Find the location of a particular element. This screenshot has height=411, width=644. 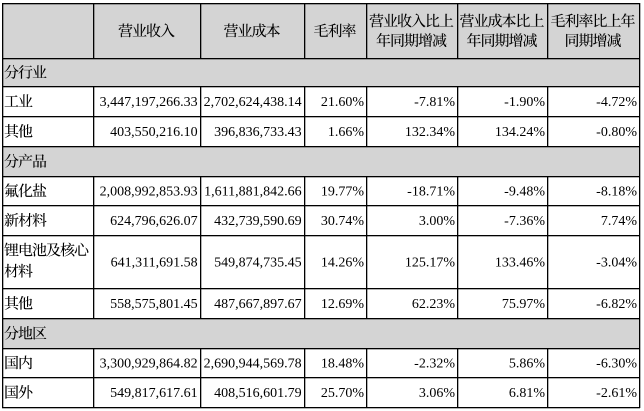

svg-text: 7.74% is located at coordinates (619, 221).